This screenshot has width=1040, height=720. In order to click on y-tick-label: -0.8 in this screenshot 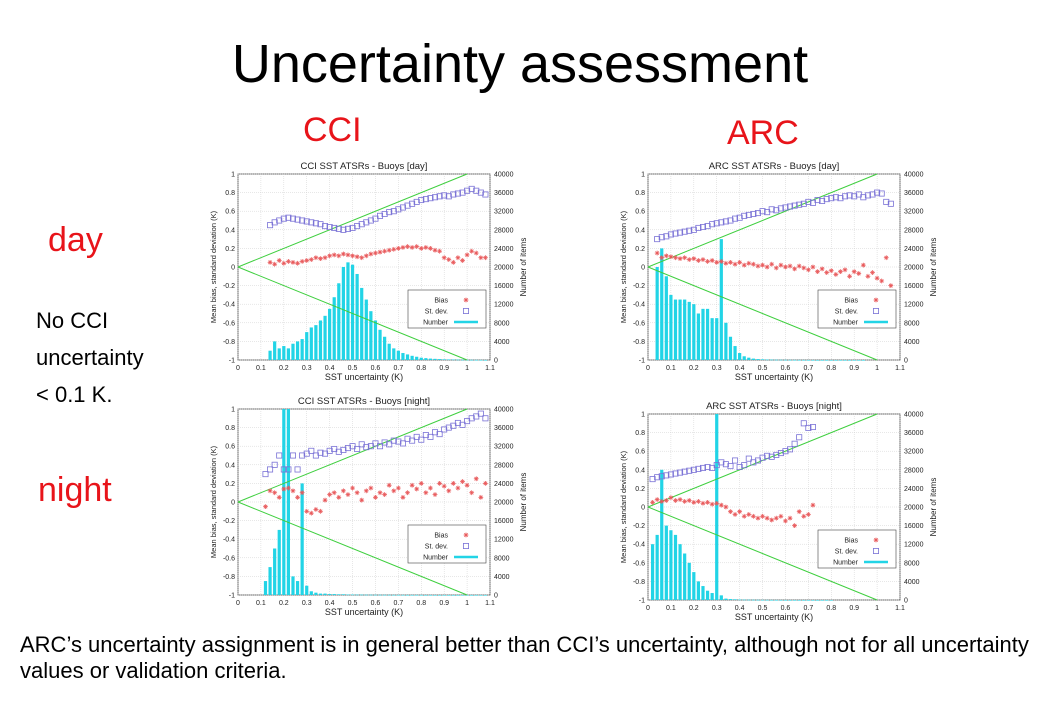, I will do `click(229, 577)`.